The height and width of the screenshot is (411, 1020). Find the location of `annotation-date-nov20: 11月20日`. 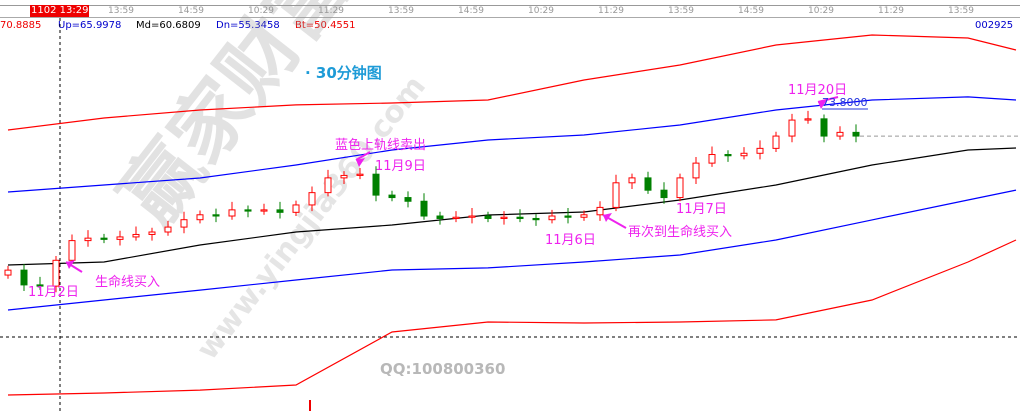

annotation-date-nov20: 11月20日 is located at coordinates (818, 90).